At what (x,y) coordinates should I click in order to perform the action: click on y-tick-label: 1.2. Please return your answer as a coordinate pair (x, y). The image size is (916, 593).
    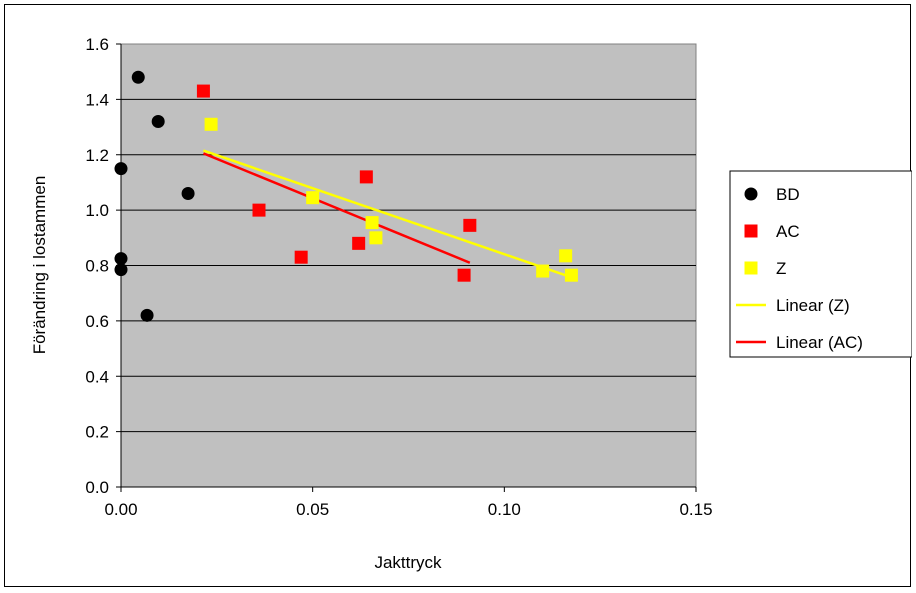
    Looking at the image, I should click on (97, 155).